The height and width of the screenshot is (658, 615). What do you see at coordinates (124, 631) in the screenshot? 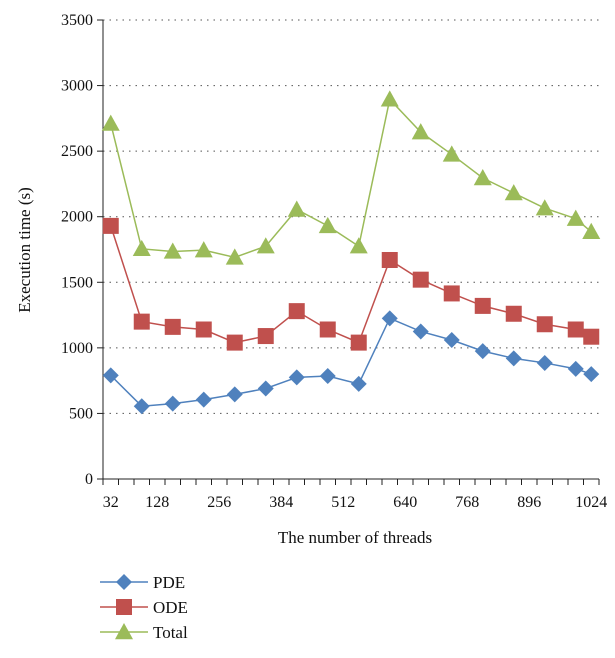
I see `legend-marker-total` at bounding box center [124, 631].